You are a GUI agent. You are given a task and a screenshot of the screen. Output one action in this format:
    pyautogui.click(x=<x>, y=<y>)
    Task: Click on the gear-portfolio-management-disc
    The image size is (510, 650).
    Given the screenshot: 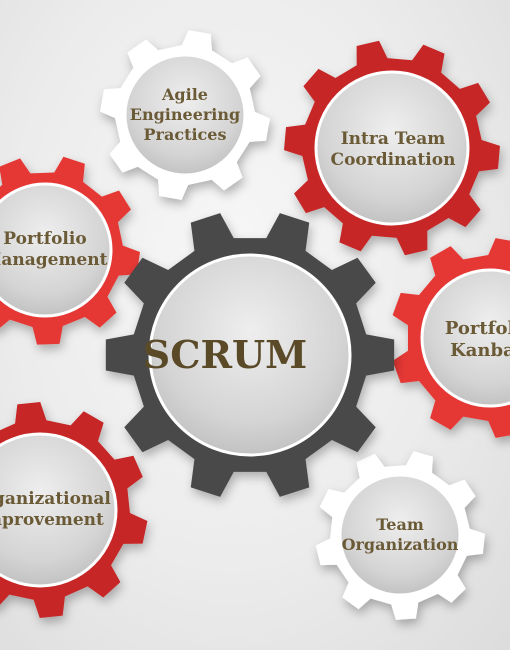 What is the action you would take?
    pyautogui.click(x=56, y=250)
    